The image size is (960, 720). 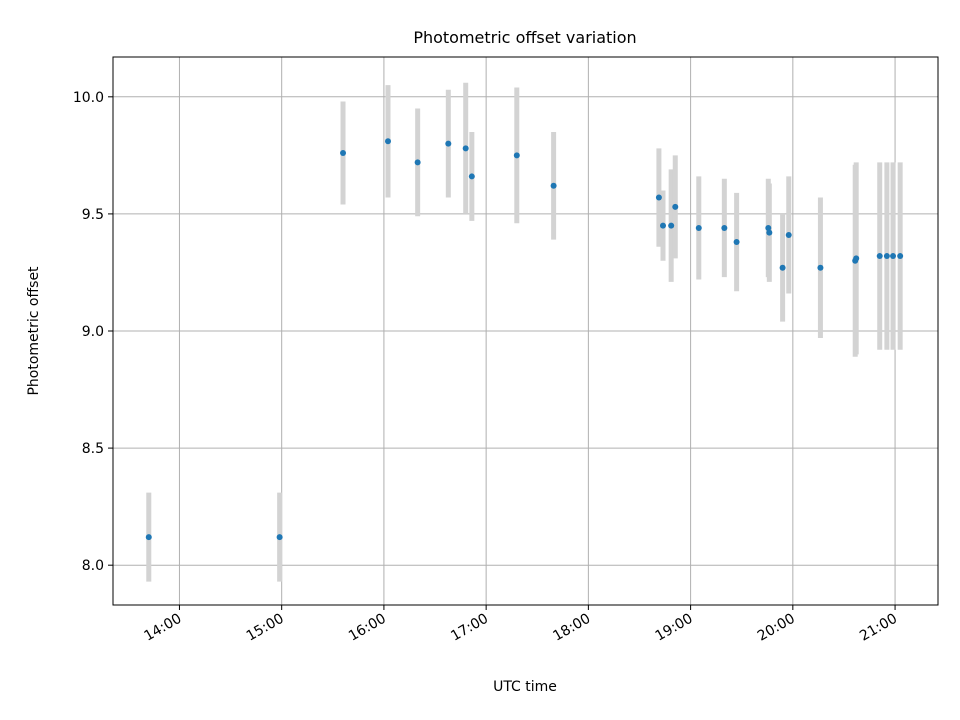 I want to click on y-tick-label: 10.0, so click(x=88, y=98).